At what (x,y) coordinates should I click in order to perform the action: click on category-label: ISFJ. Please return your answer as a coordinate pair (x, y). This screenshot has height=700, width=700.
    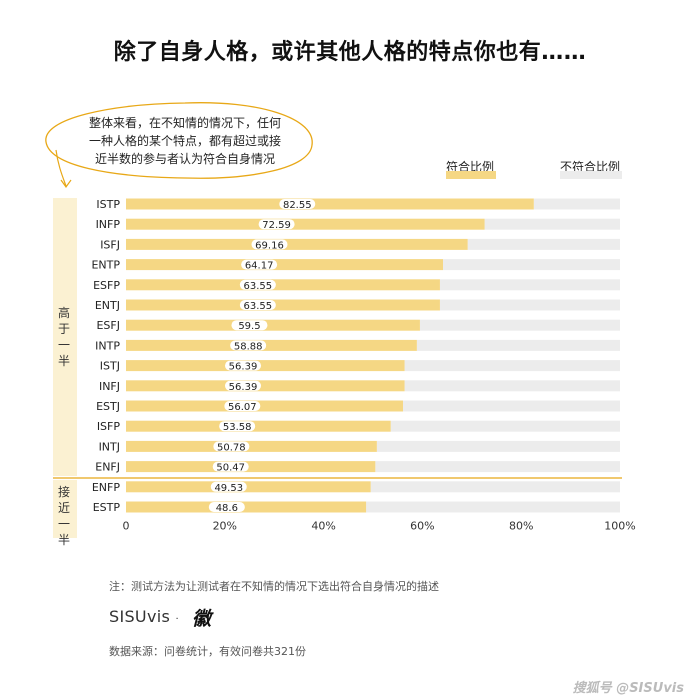
    Looking at the image, I should click on (110, 244).